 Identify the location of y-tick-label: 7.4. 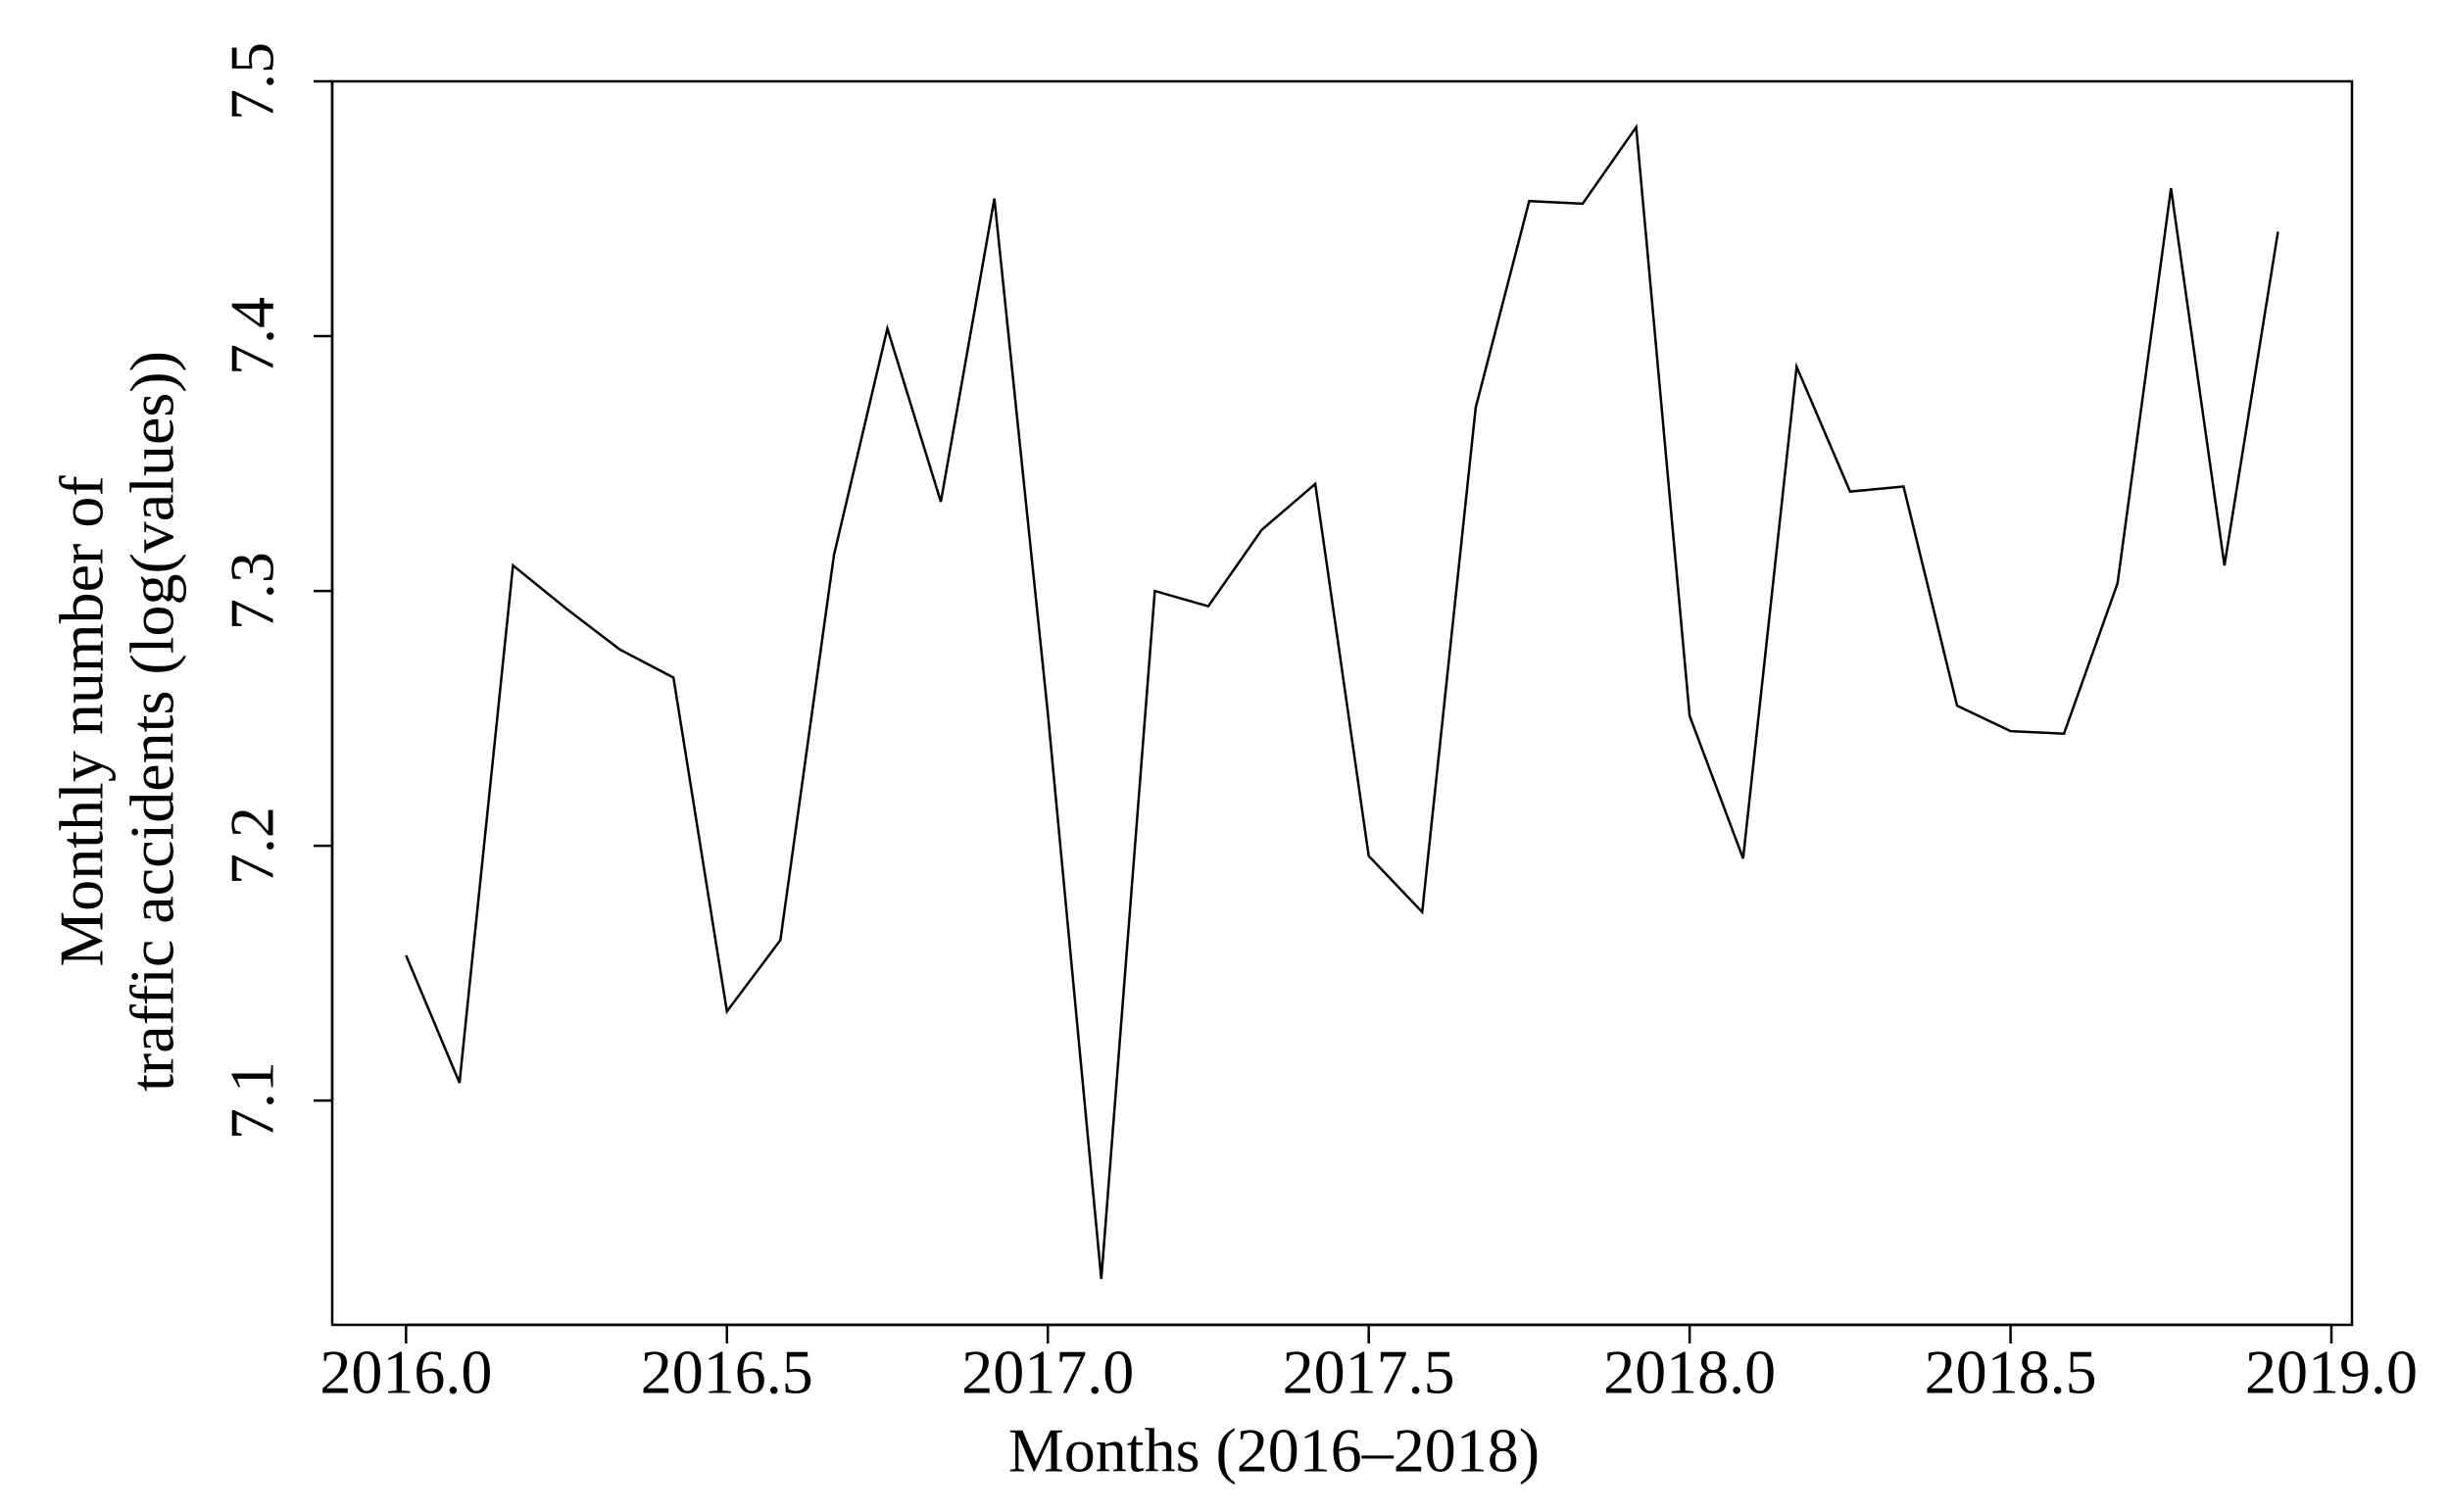
(252, 336).